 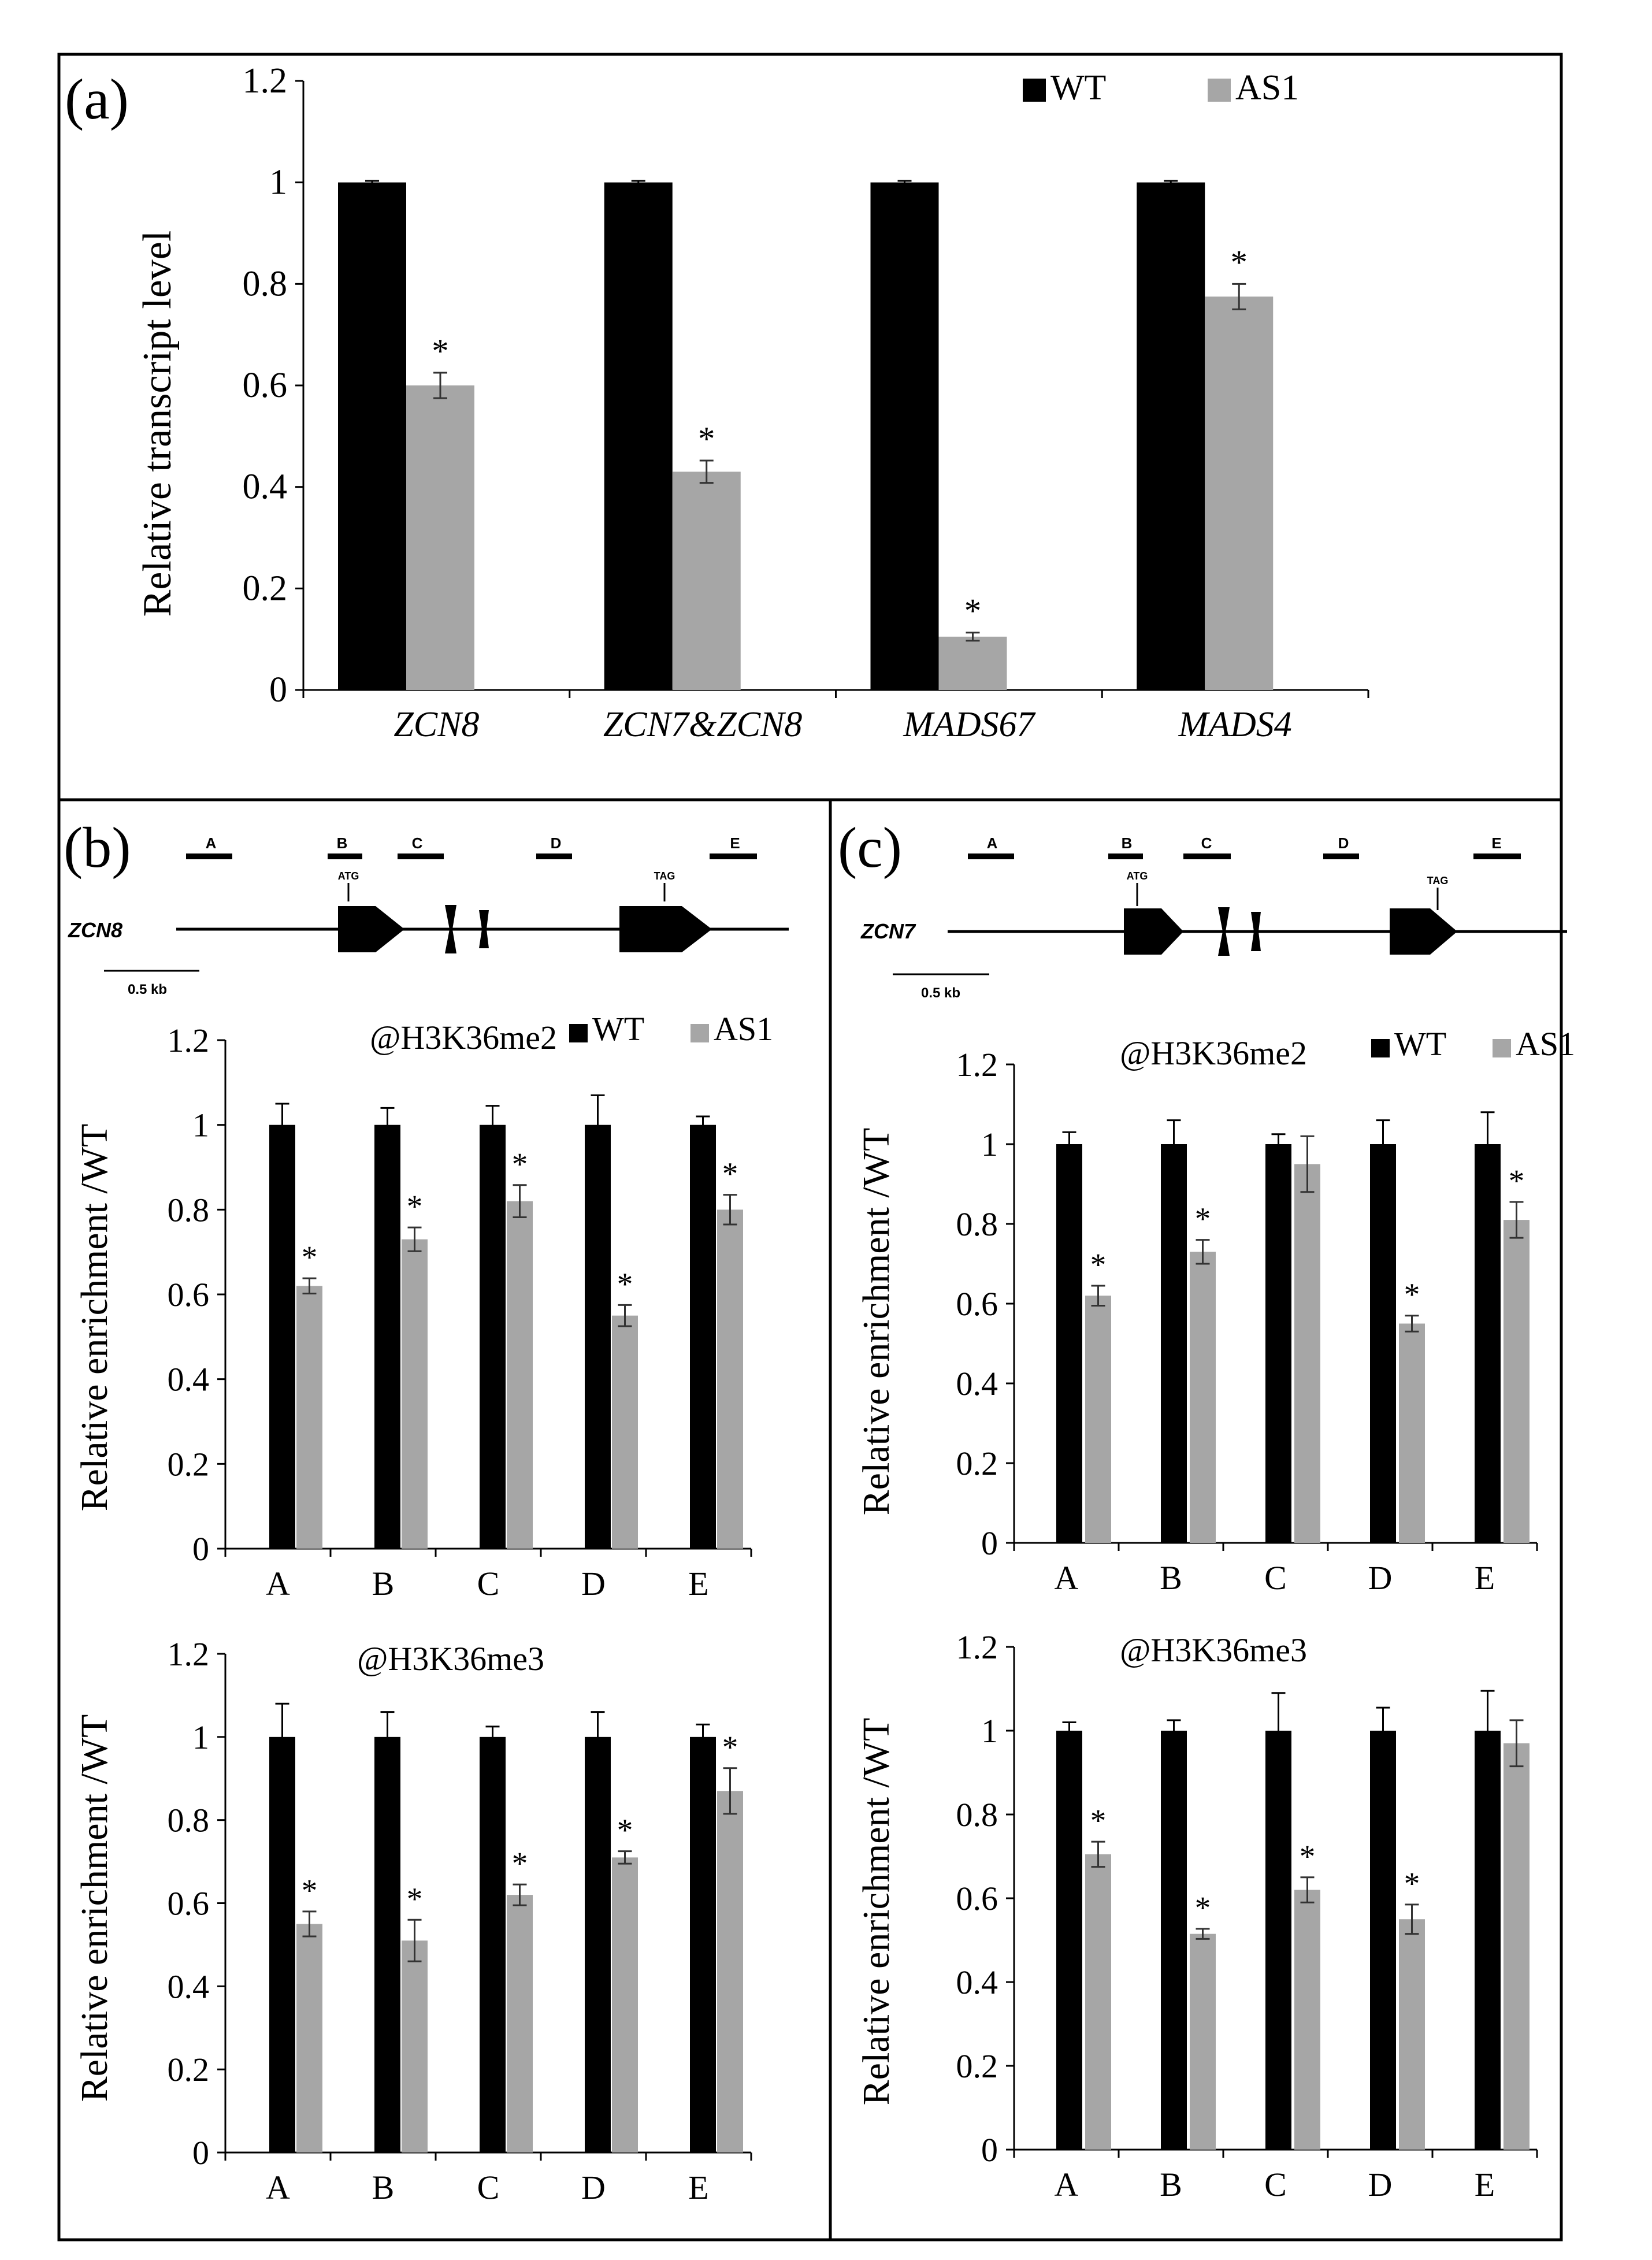 What do you see at coordinates (436, 724) in the screenshot?
I see `x-category-label: ZCN8` at bounding box center [436, 724].